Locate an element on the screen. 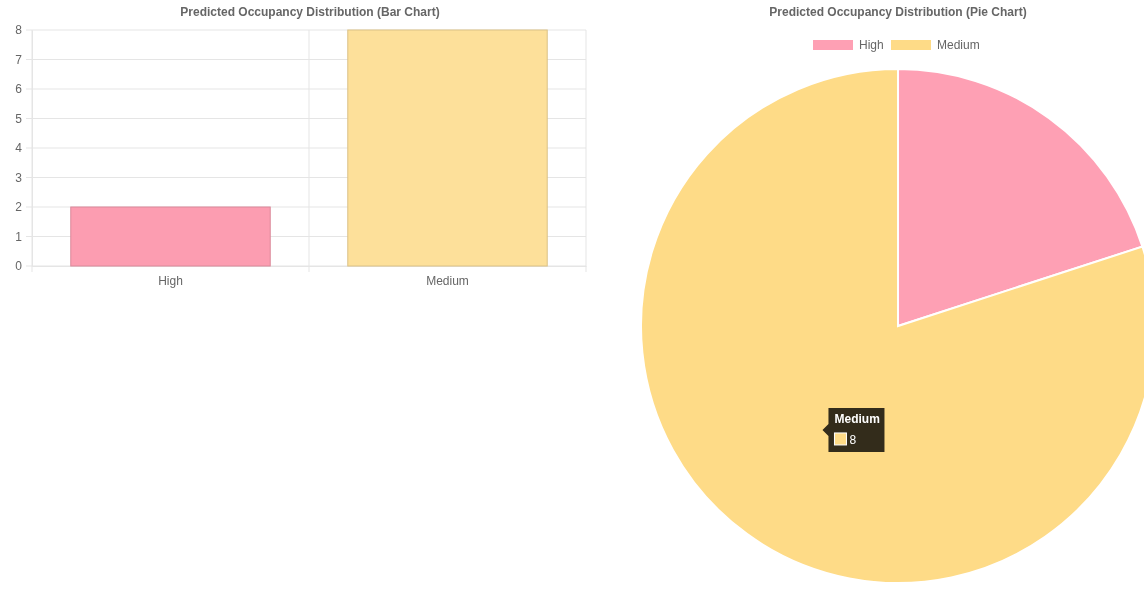 This screenshot has height=592, width=1144. y-tick-label: 8 is located at coordinates (19, 30).